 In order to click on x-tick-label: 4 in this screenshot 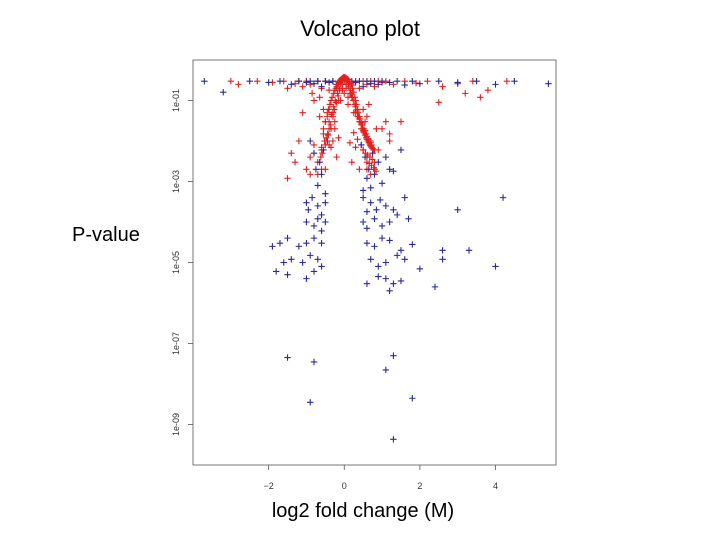, I will do `click(495, 486)`.